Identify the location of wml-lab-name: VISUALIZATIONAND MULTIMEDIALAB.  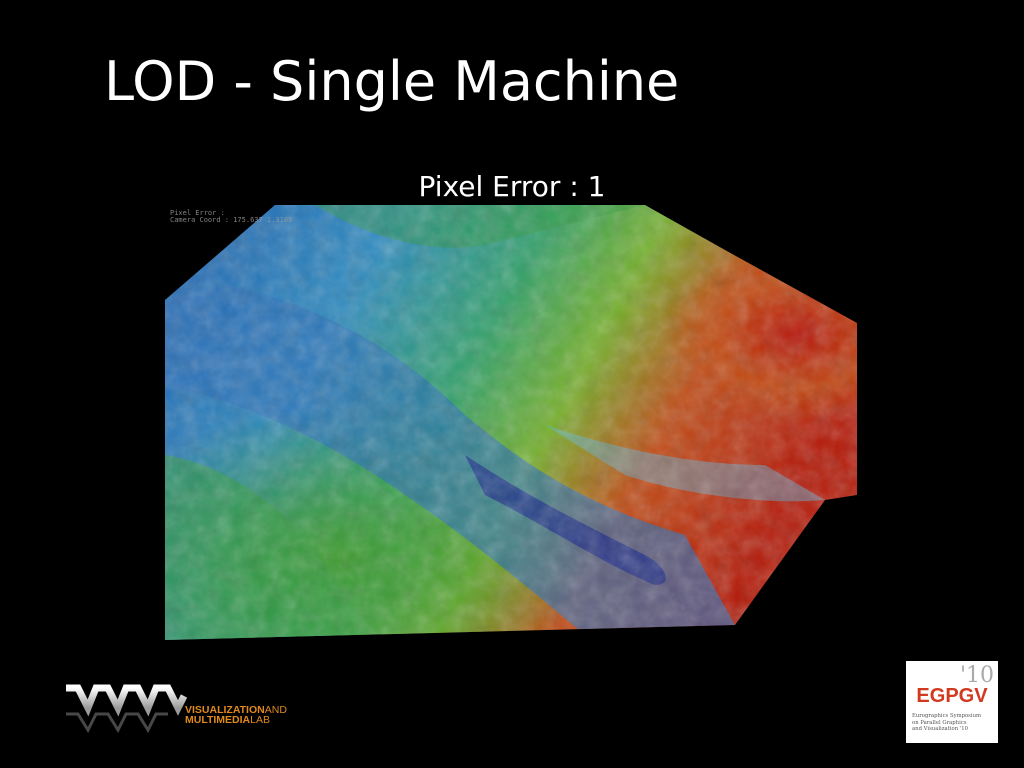
(236, 715).